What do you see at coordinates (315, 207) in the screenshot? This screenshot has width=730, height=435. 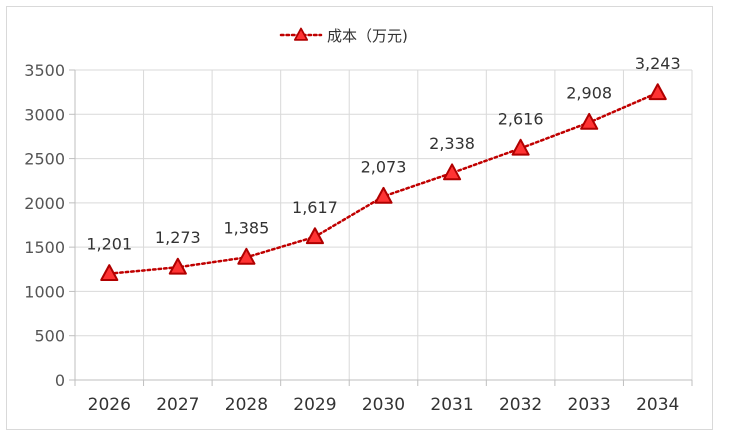 I see `data-label: 1,617` at bounding box center [315, 207].